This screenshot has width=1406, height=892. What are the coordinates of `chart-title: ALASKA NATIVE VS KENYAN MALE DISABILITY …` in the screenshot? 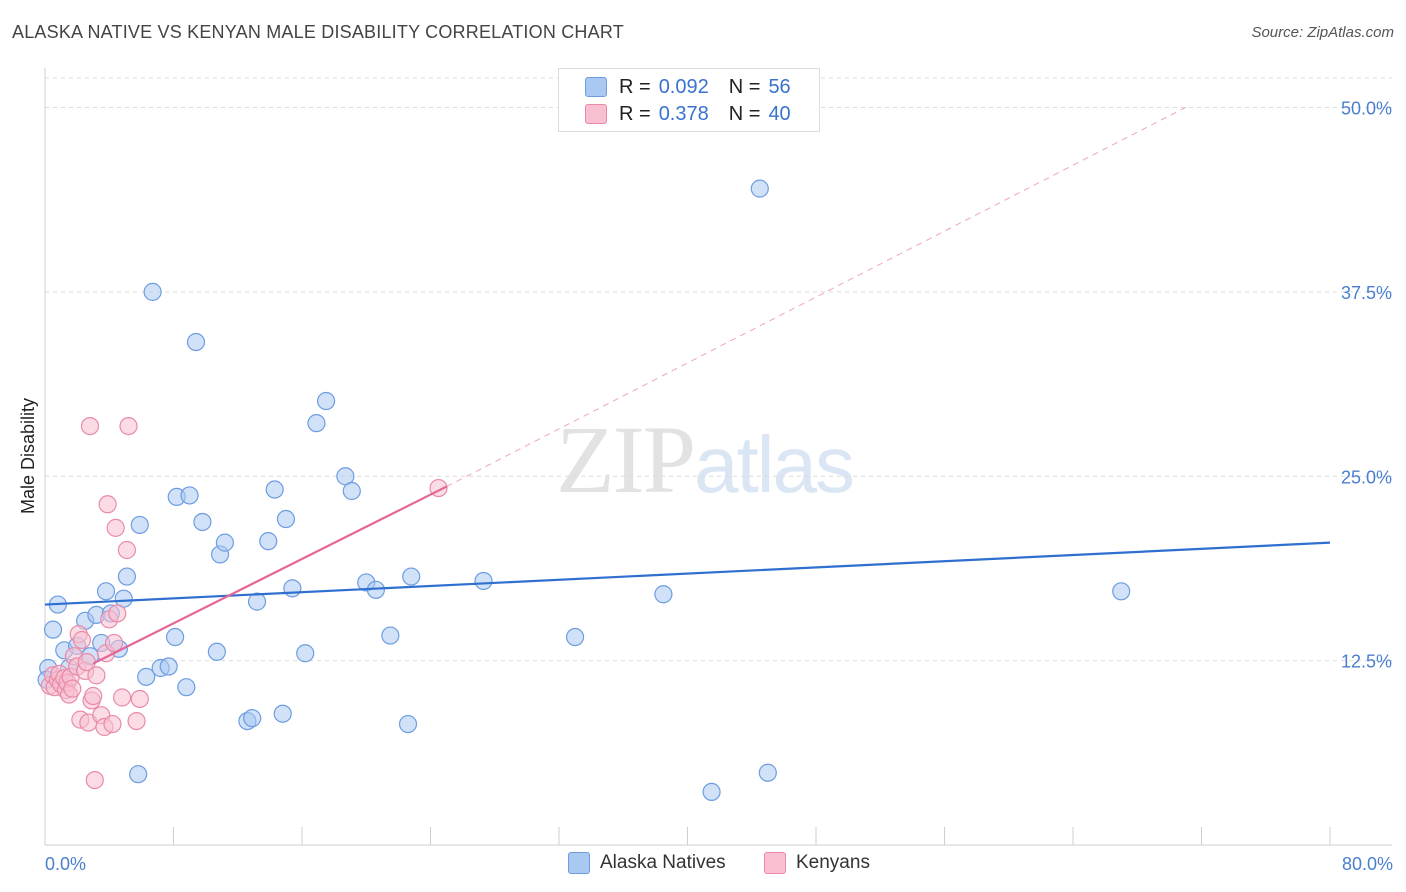 It's located at (318, 32).